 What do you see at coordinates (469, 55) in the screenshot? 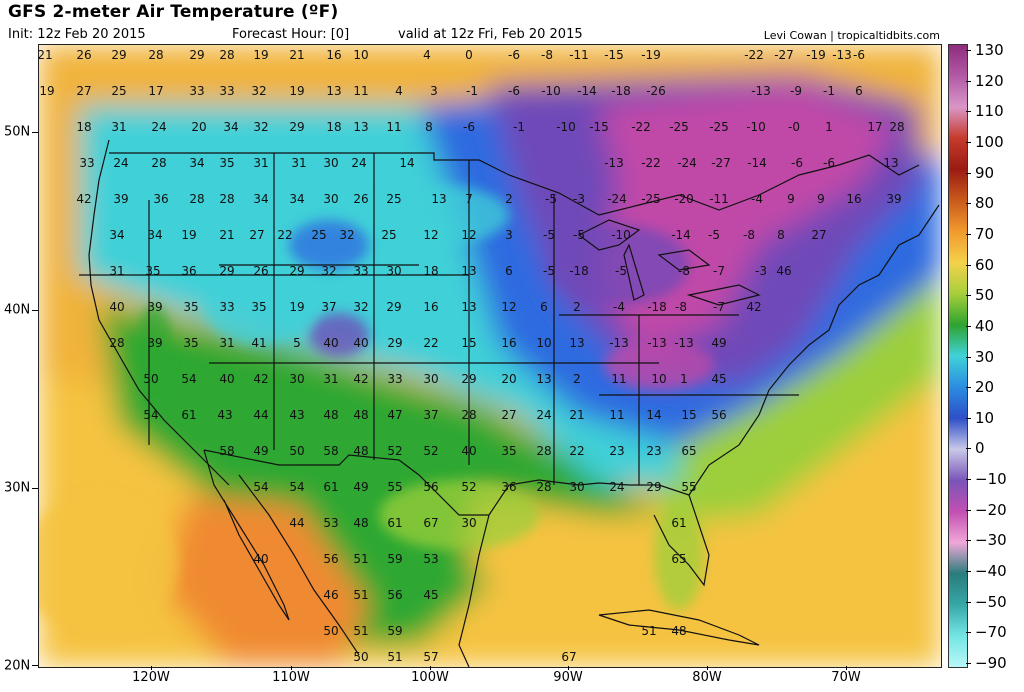
I see `station-temperature: 0` at bounding box center [469, 55].